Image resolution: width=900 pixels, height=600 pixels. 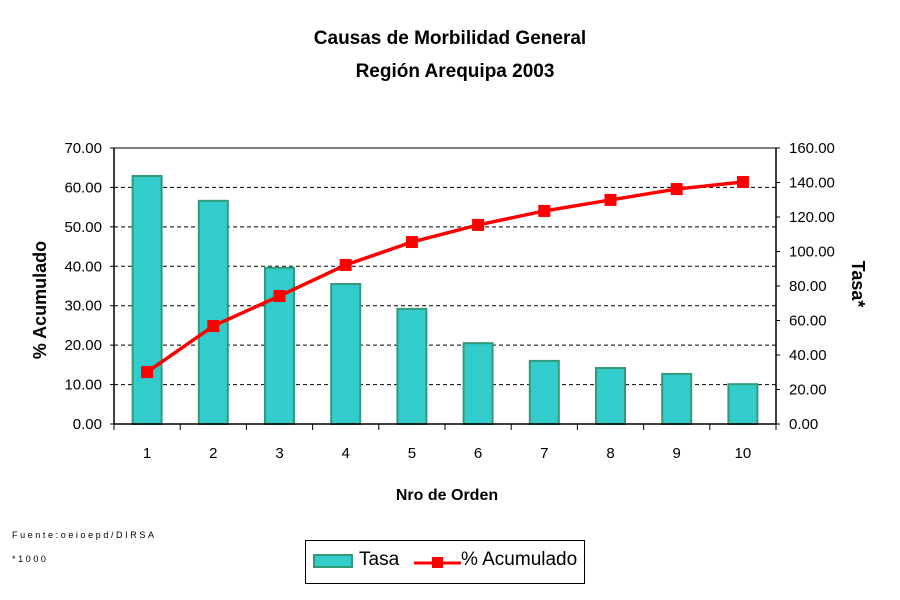 I want to click on y-right-tick-label: 100.00, so click(x=812, y=252).